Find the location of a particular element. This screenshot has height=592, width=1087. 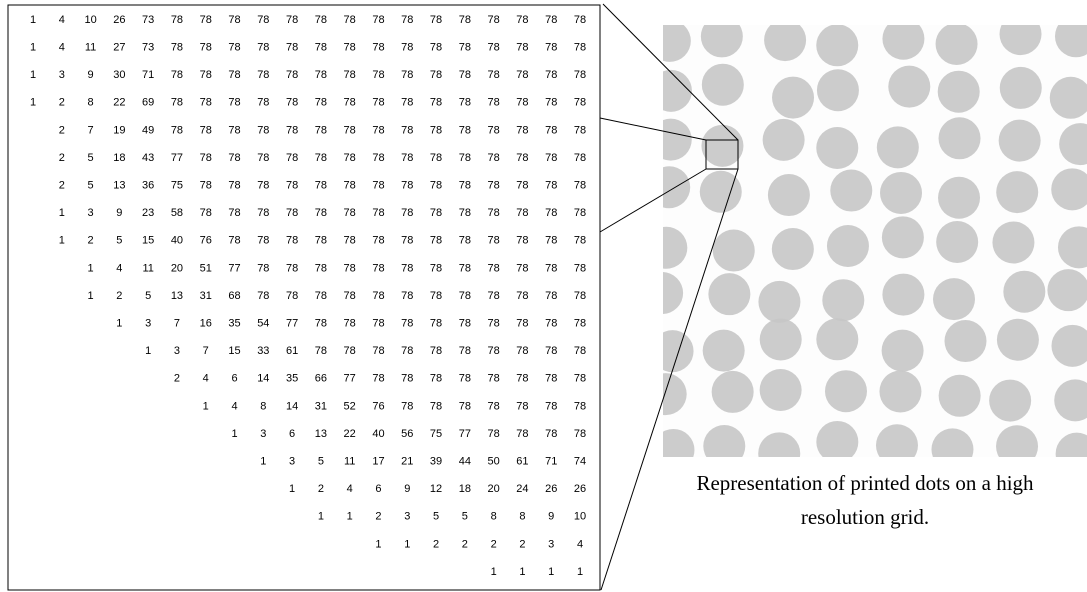

cell: 24 is located at coordinates (522, 489).